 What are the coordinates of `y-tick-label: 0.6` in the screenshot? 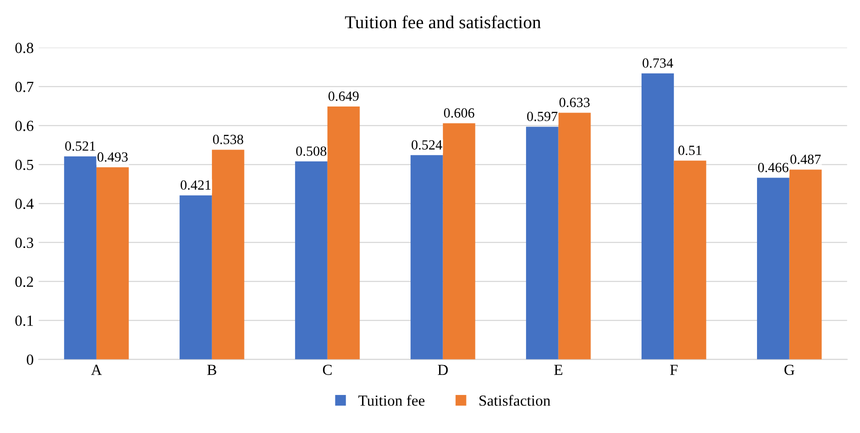 It's located at (24, 126).